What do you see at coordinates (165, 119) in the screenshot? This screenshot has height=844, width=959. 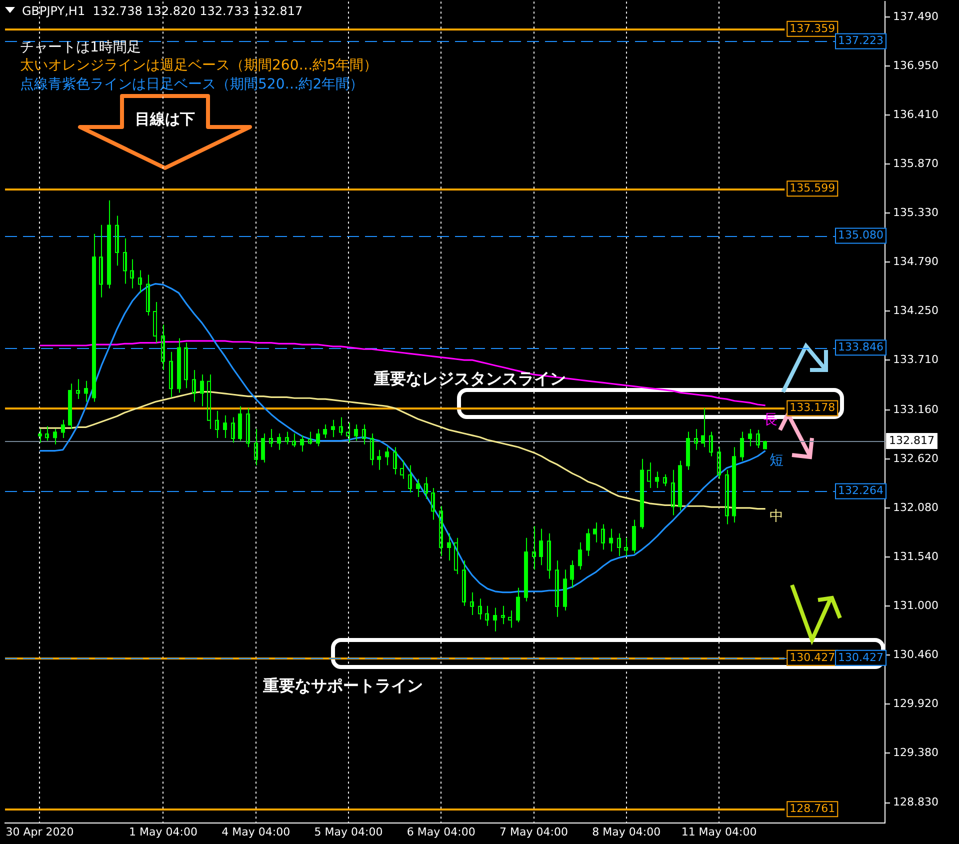 I see `annotation: 目線は下` at bounding box center [165, 119].